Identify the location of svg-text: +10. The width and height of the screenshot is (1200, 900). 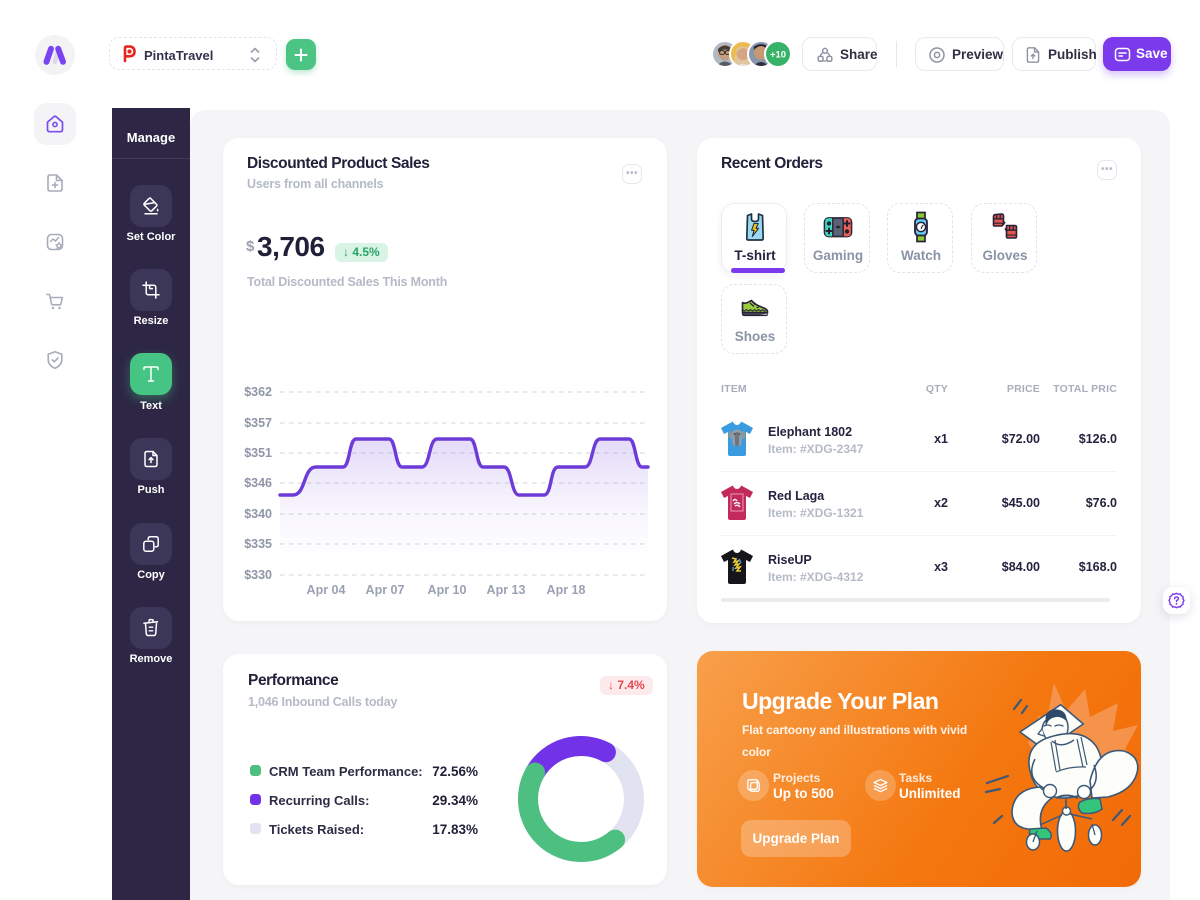
(778, 55).